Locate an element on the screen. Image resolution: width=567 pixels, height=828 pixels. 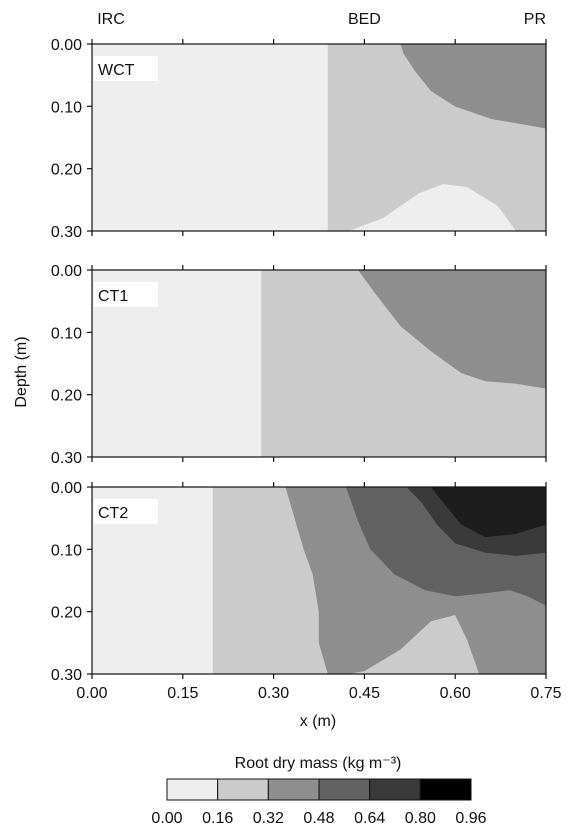
panel-label: CT1 is located at coordinates (126, 294).